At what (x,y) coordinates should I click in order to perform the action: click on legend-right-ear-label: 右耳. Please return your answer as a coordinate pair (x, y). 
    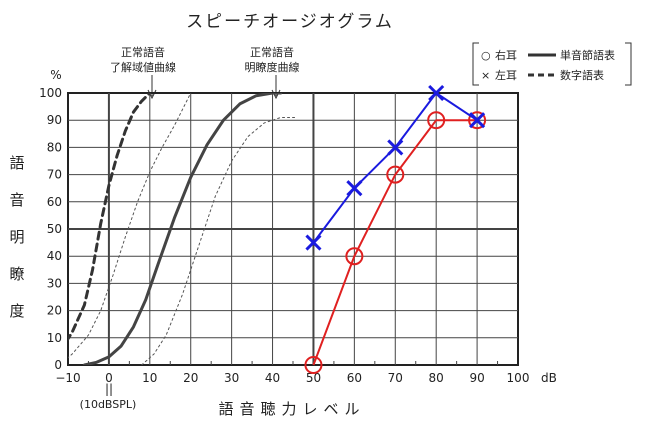
    Looking at the image, I should click on (506, 55).